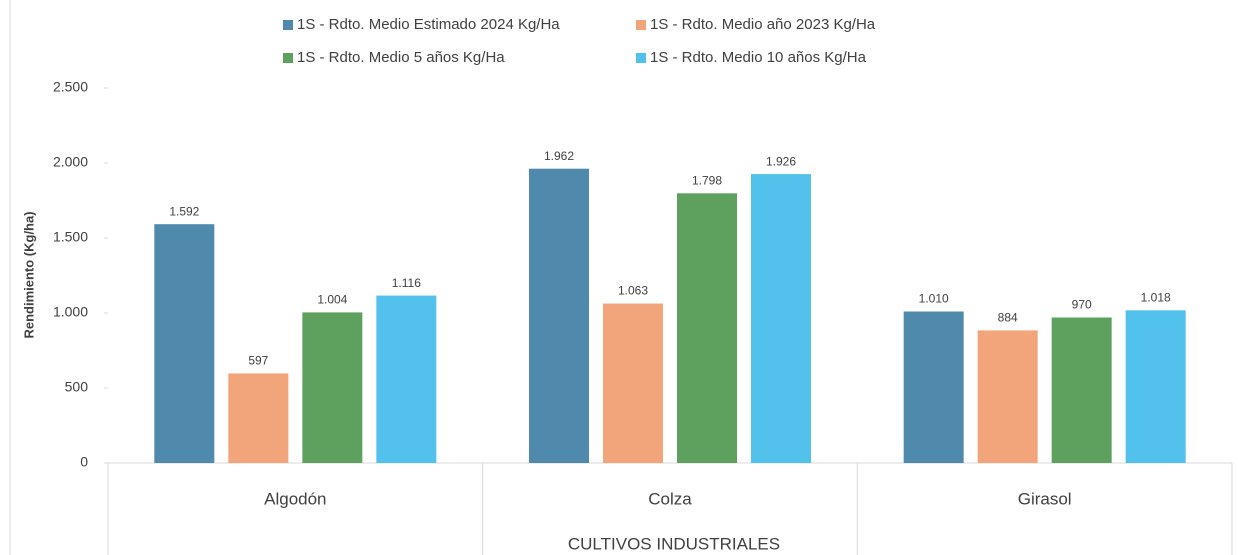  I want to click on y-tick-label: 500, so click(77, 387).